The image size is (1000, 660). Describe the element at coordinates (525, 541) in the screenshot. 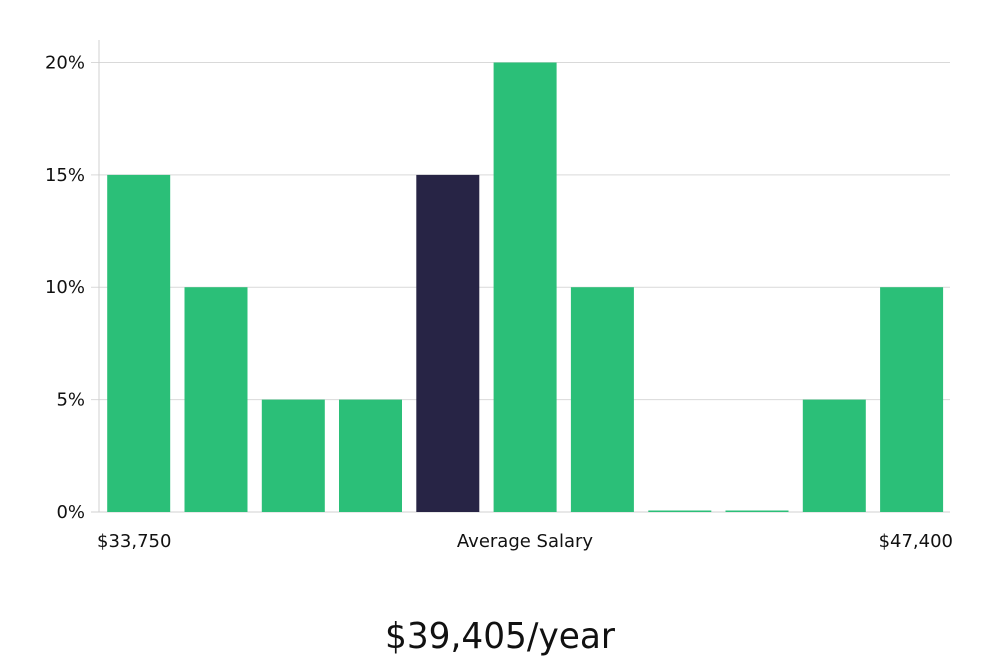

I see `x-label-average: Average Salary` at that location.